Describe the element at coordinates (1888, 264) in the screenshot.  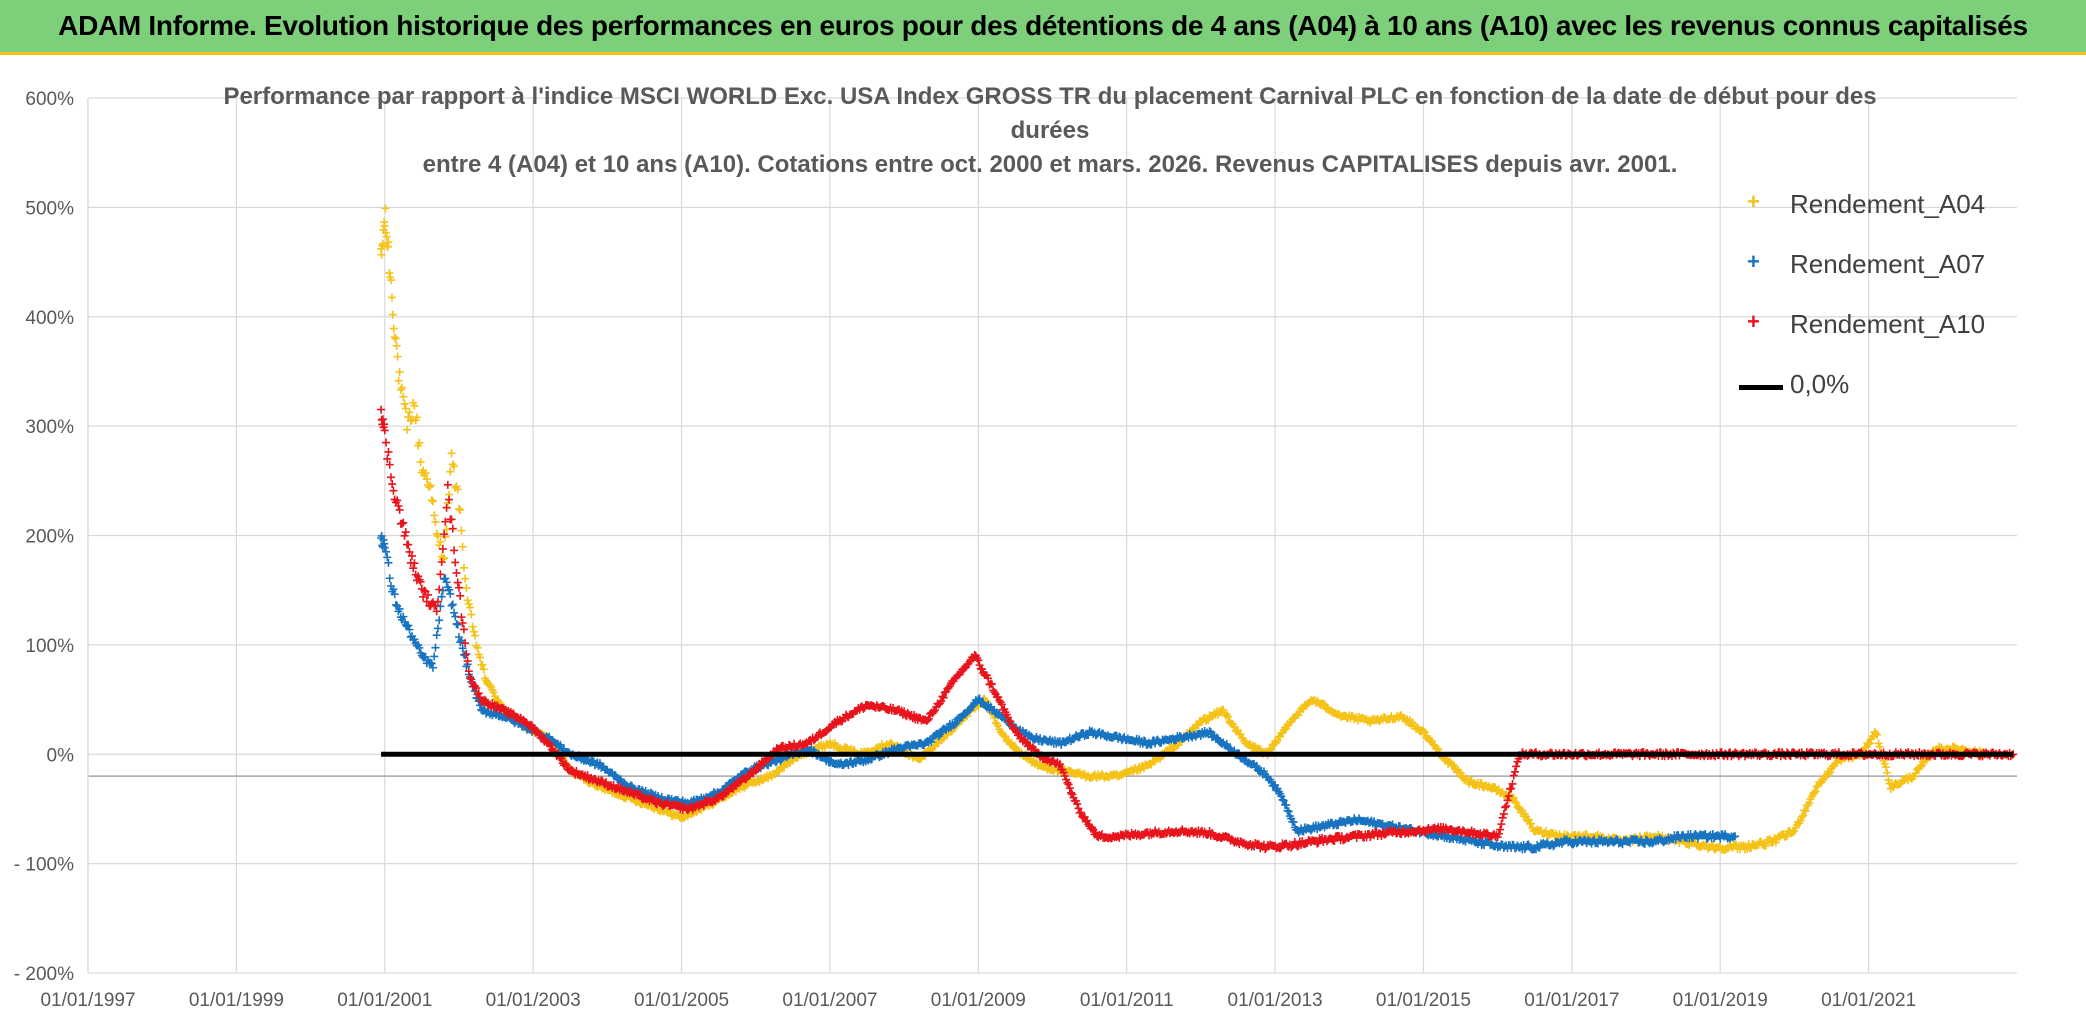
I see `legend-label-a07: Rendement_A07` at that location.